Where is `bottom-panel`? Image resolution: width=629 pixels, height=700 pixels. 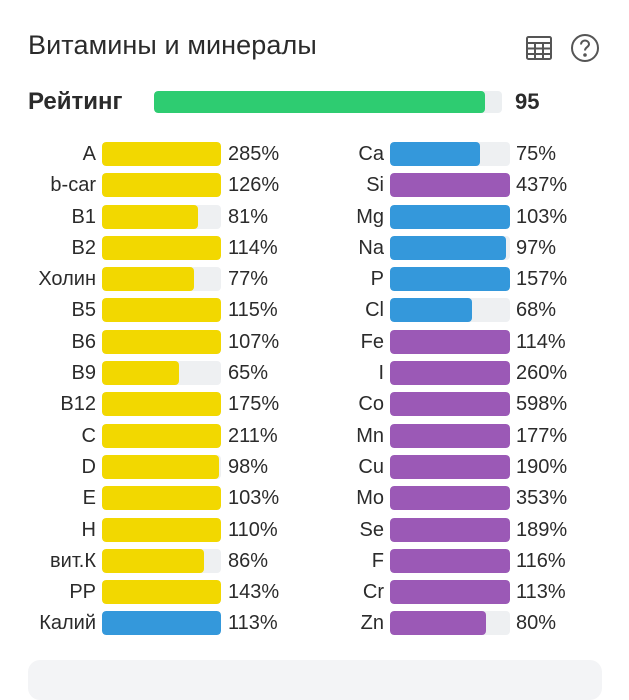
bottom-panel is located at coordinates (315, 680).